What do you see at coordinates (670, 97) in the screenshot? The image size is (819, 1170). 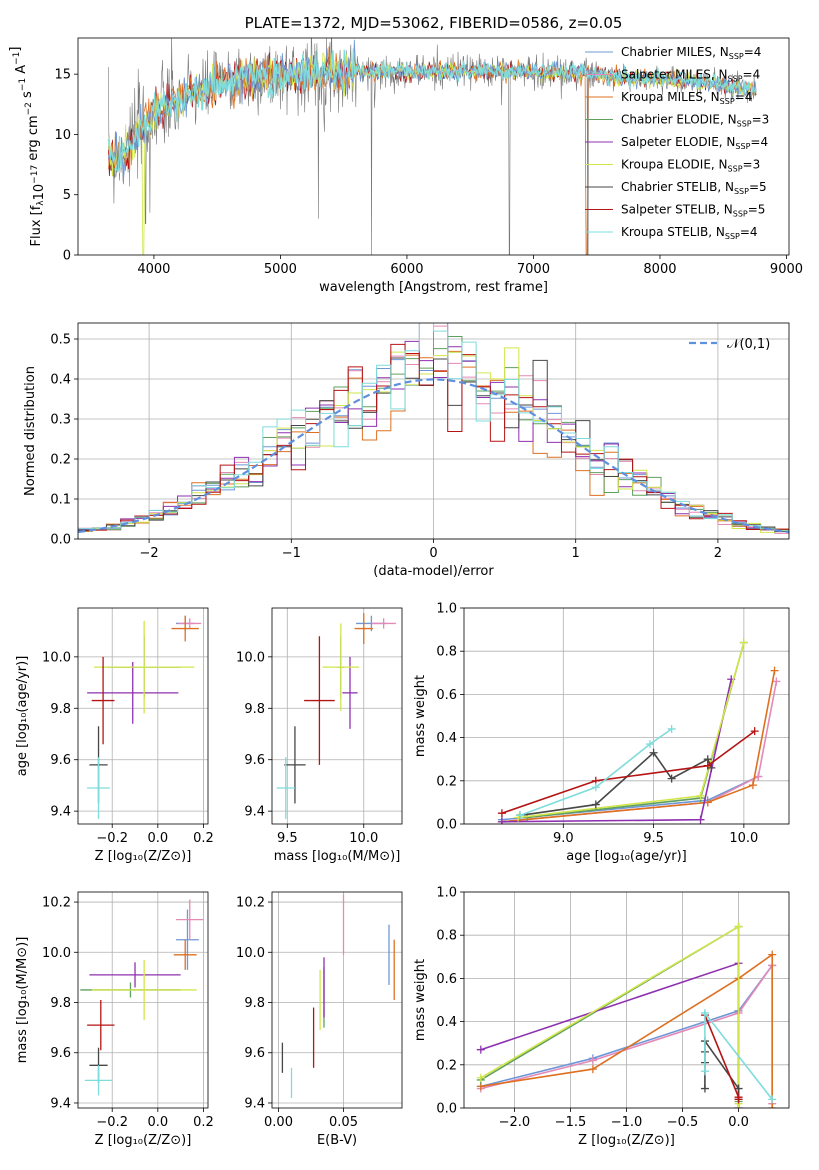 I see `legend-text: Kroupa MILES, N` at bounding box center [670, 97].